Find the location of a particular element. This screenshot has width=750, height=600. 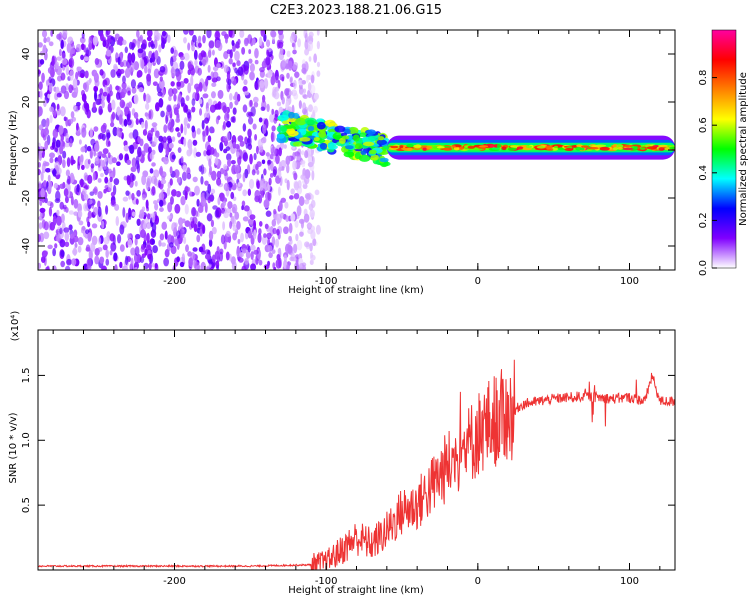

snr-x-tick-label: -200 is located at coordinates (174, 581).